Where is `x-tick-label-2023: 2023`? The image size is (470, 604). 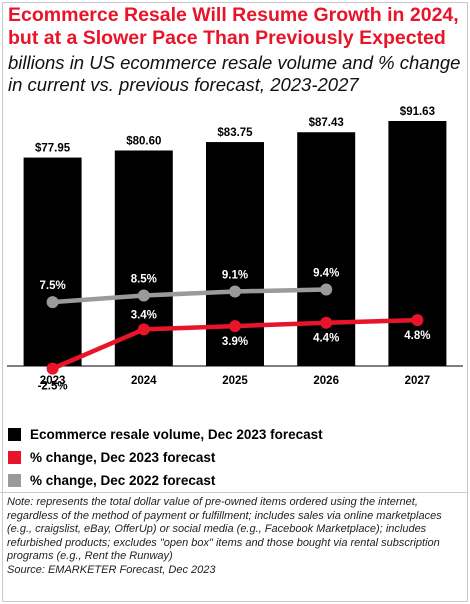
x-tick-label-2023: 2023 is located at coordinates (53, 381).